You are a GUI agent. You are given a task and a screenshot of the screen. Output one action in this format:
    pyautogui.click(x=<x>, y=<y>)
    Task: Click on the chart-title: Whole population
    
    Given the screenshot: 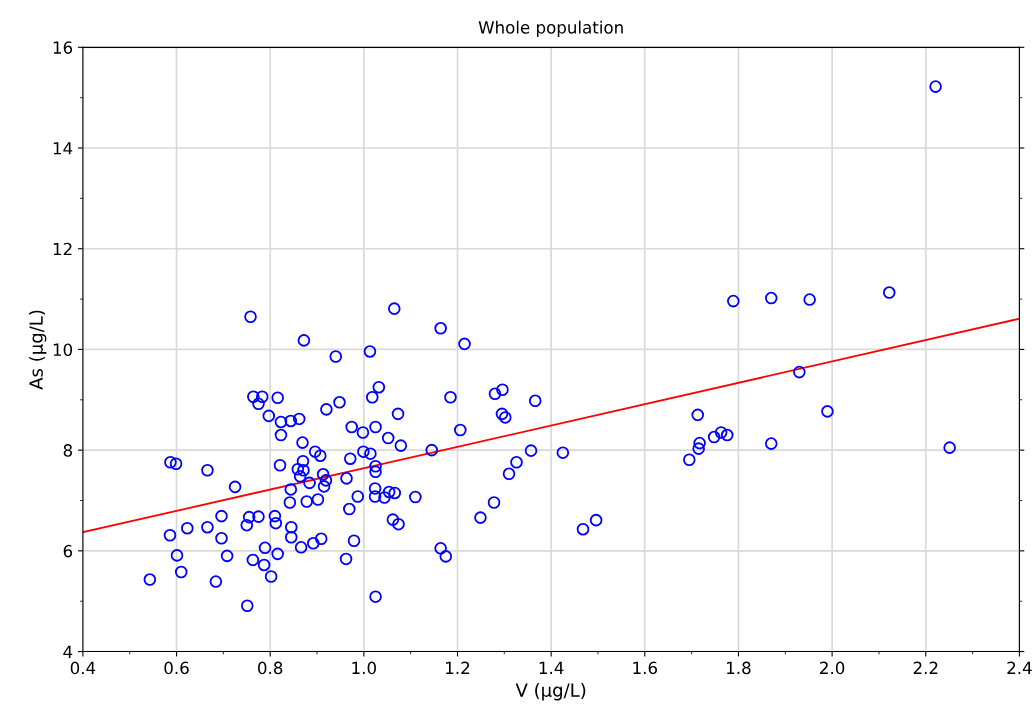 What is the action you would take?
    pyautogui.click(x=550, y=28)
    